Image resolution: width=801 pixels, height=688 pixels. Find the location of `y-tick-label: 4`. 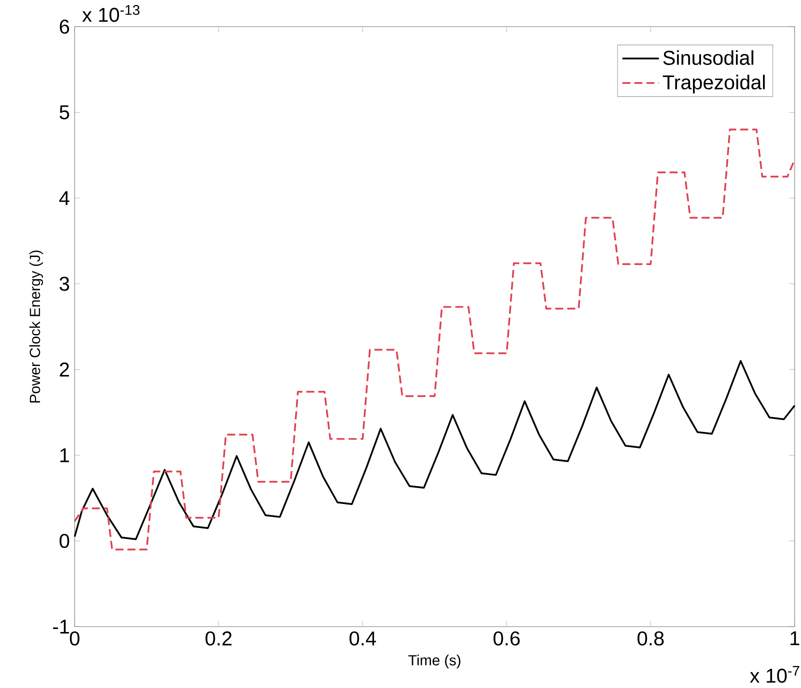

y-tick-label: 4 is located at coordinates (64, 198).